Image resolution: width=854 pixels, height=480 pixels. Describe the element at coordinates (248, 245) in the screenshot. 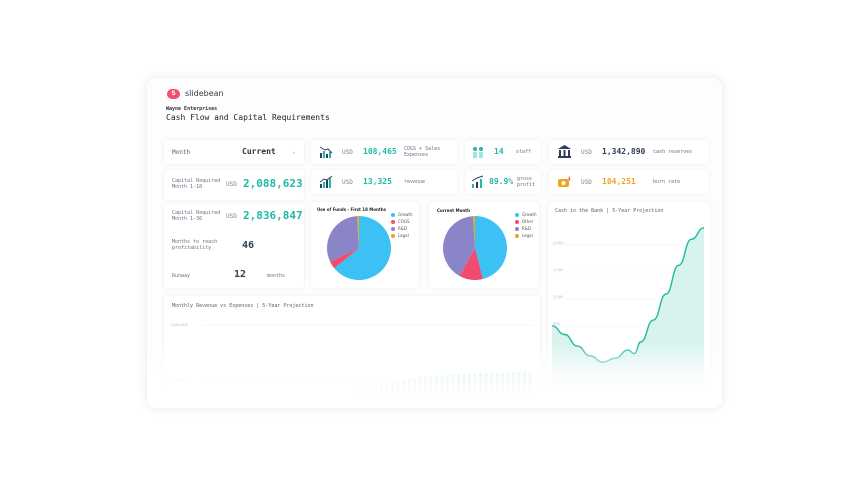

I see `profitability-value: 46` at that location.